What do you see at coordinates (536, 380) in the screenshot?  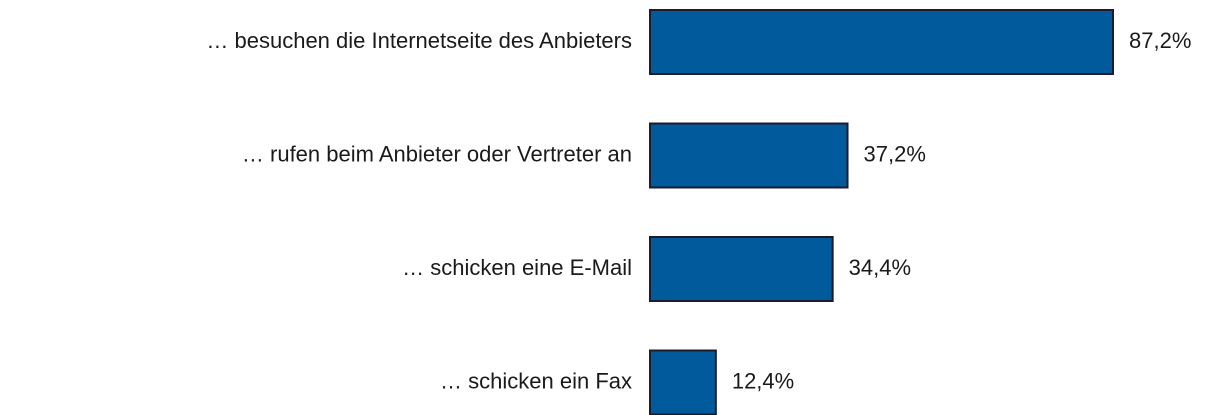 I see `category-label: … schicken ein Fax` at bounding box center [536, 380].